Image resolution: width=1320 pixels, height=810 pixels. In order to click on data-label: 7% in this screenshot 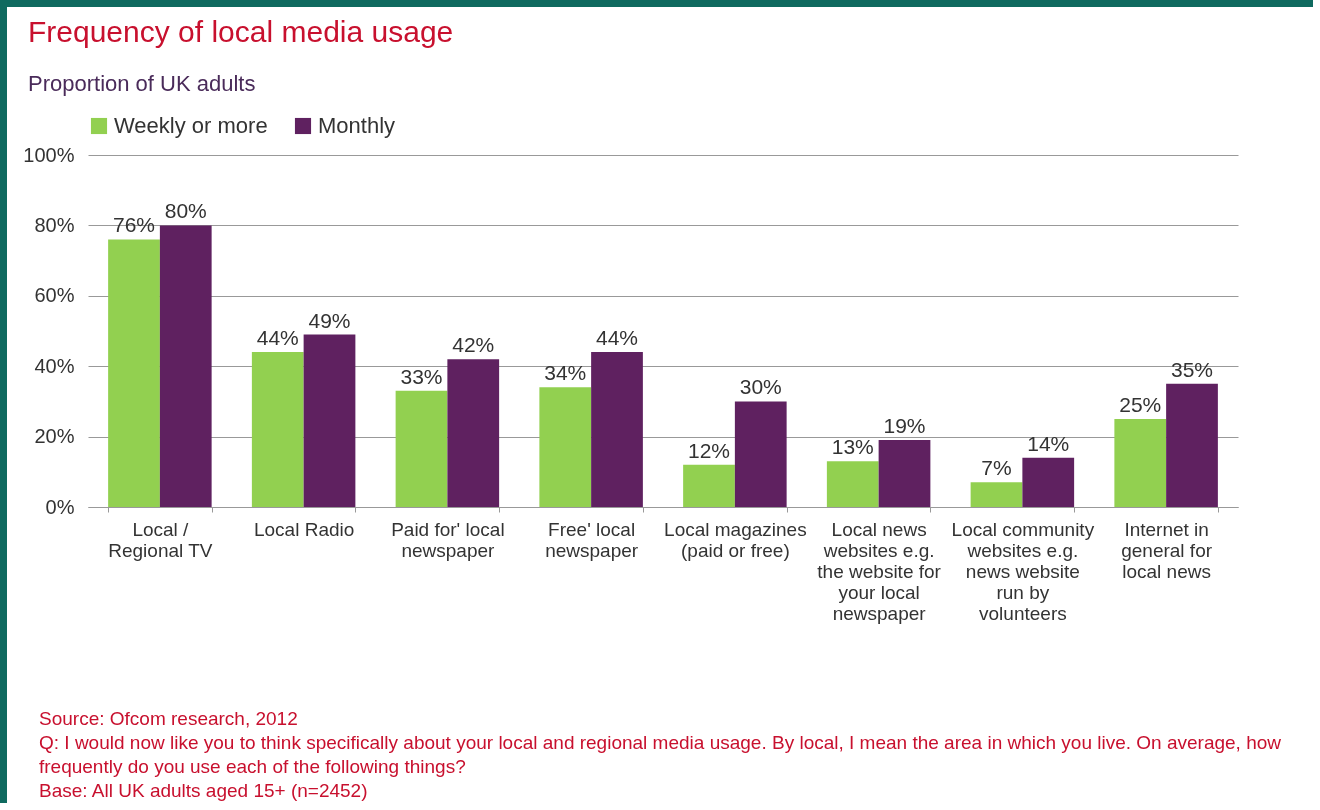, I will do `click(996, 468)`.